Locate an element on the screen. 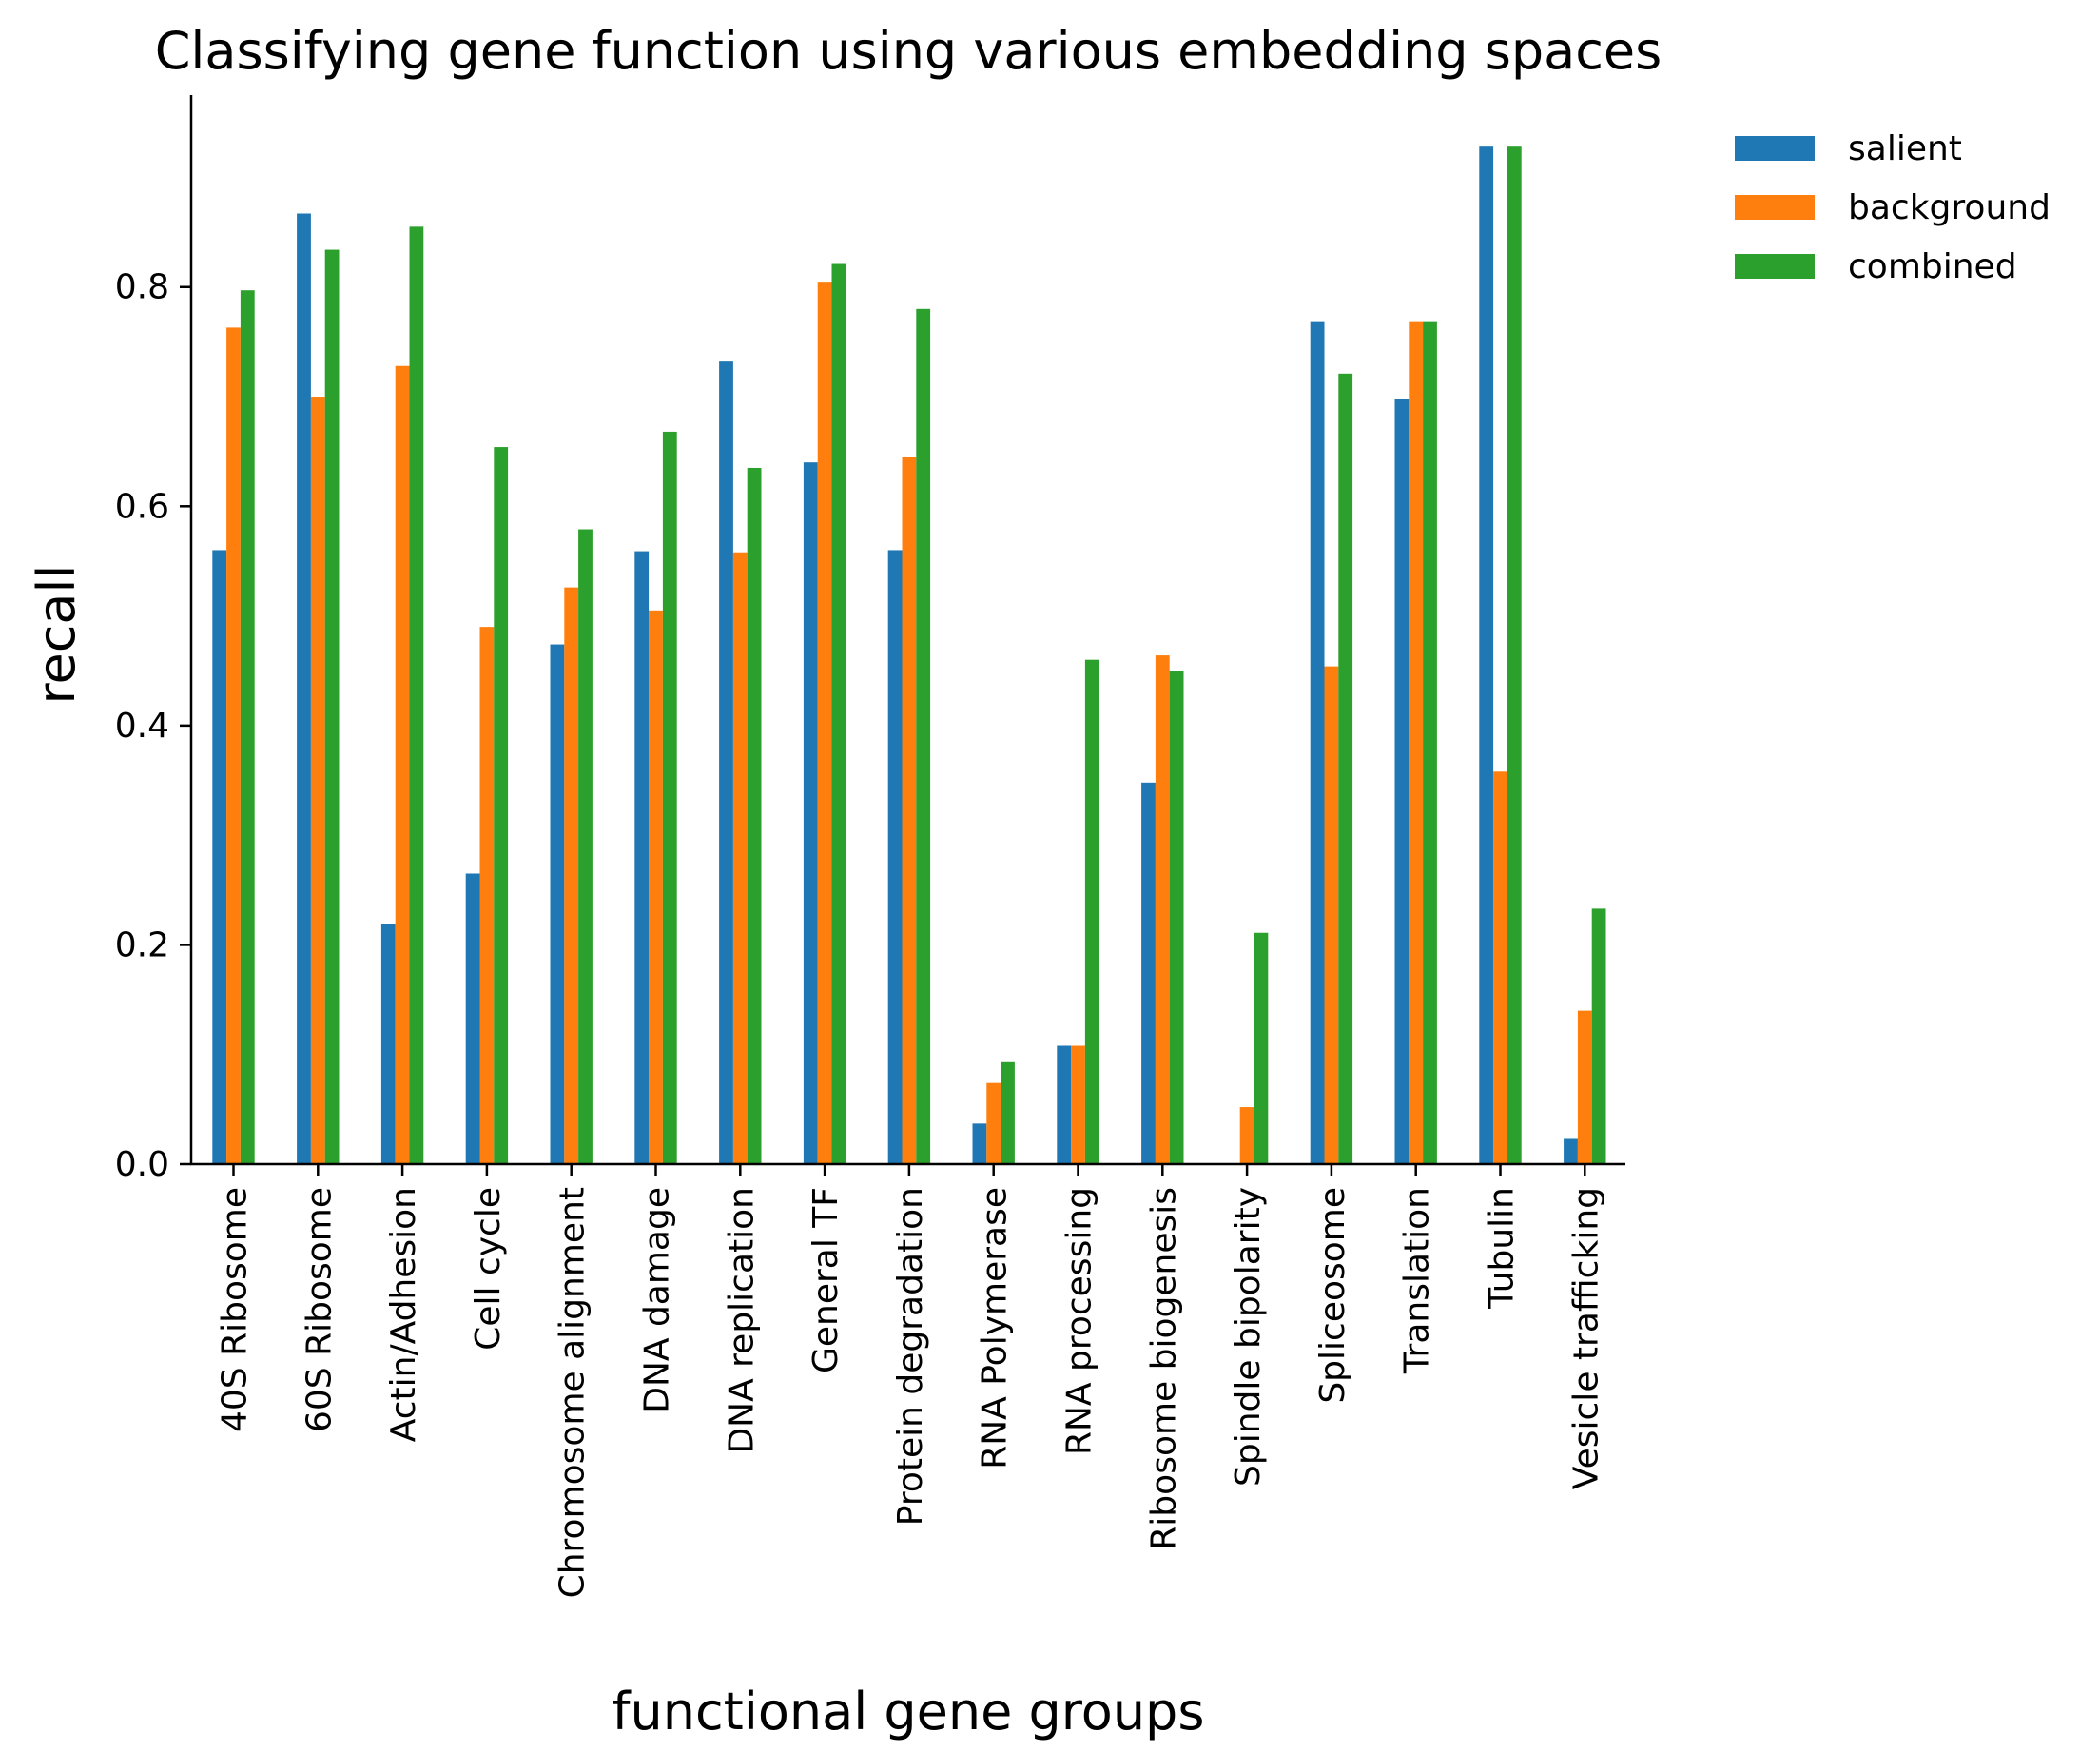 This screenshot has height=1751, width=2100. x-tick-label: Vesicle trafficking is located at coordinates (1585, 1338).